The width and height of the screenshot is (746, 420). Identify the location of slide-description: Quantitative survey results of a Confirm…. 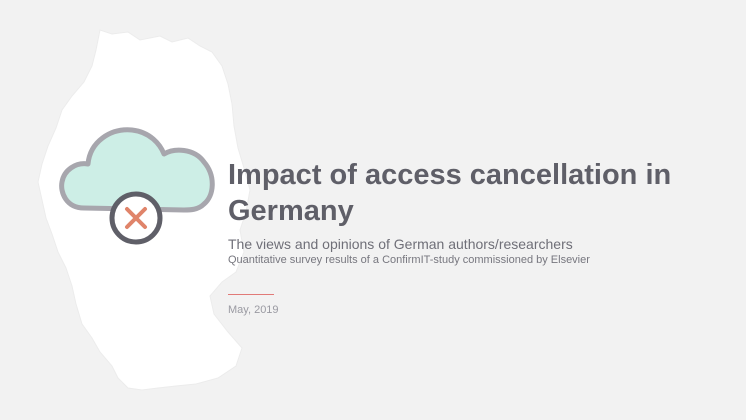
(409, 260).